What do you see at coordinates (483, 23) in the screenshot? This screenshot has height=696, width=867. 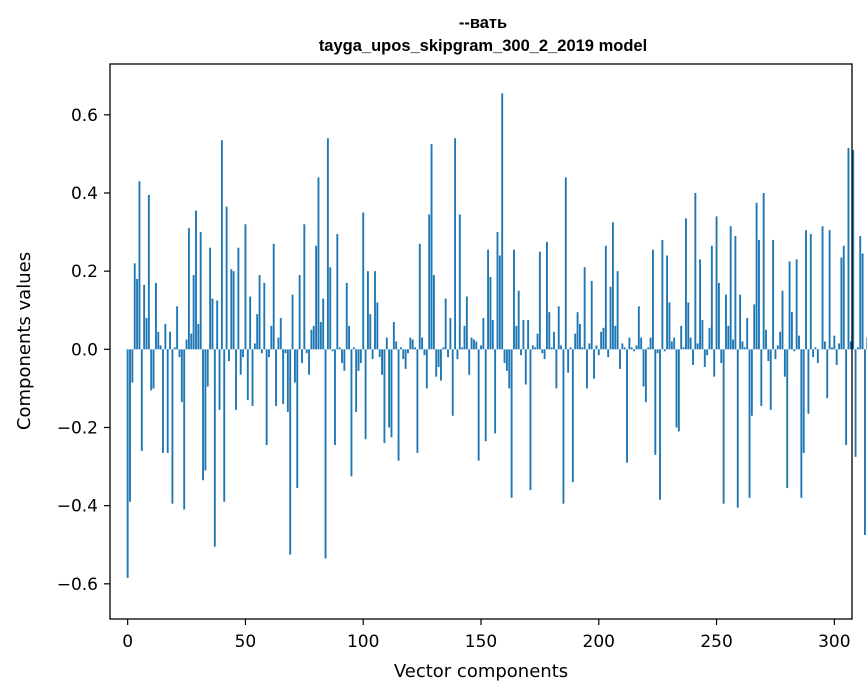 I see `chart-title: --вать` at bounding box center [483, 23].